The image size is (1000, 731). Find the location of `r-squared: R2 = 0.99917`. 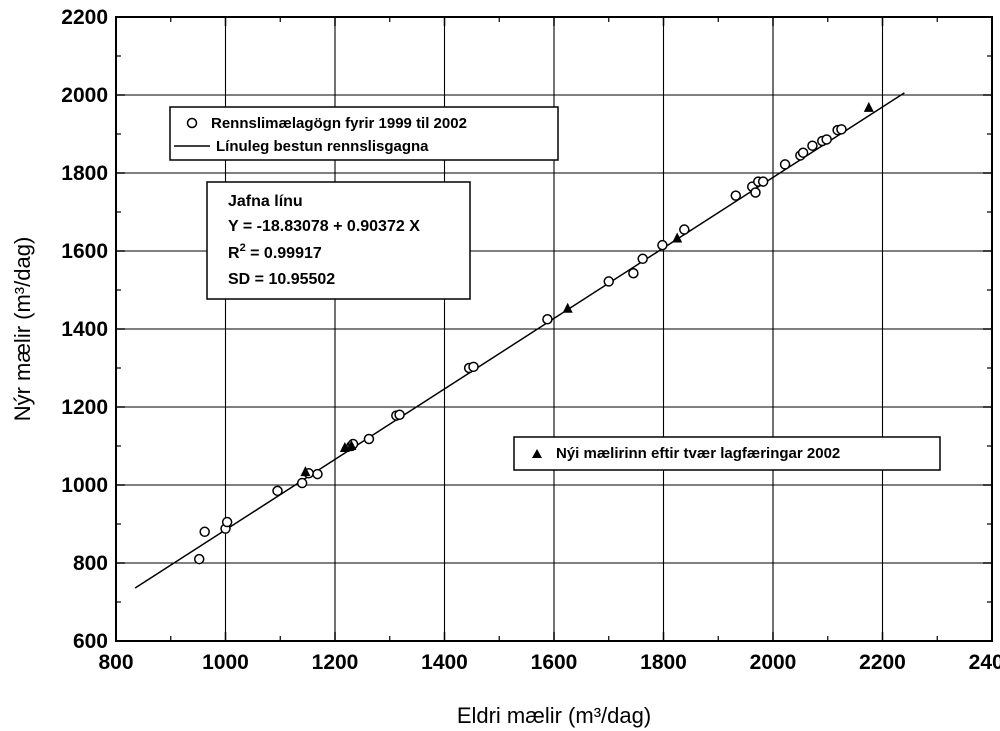

r-squared: R2 = 0.99917 is located at coordinates (275, 252).